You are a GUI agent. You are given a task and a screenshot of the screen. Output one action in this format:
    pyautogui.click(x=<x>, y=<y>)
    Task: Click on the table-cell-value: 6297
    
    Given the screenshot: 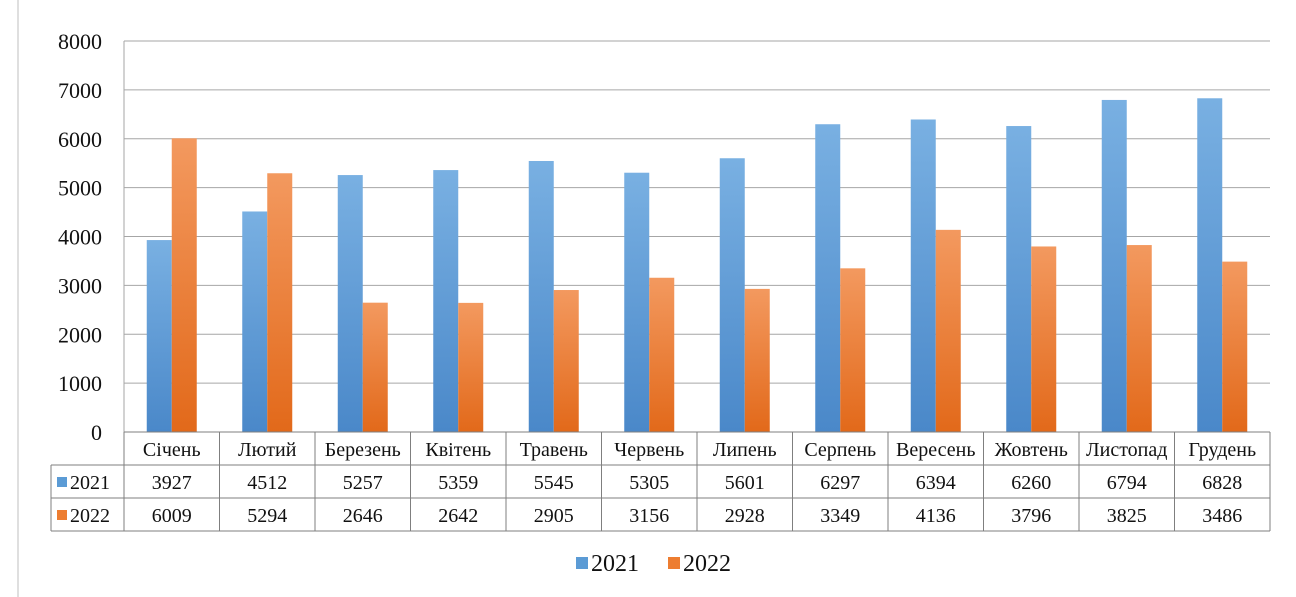 What is the action you would take?
    pyautogui.click(x=840, y=483)
    